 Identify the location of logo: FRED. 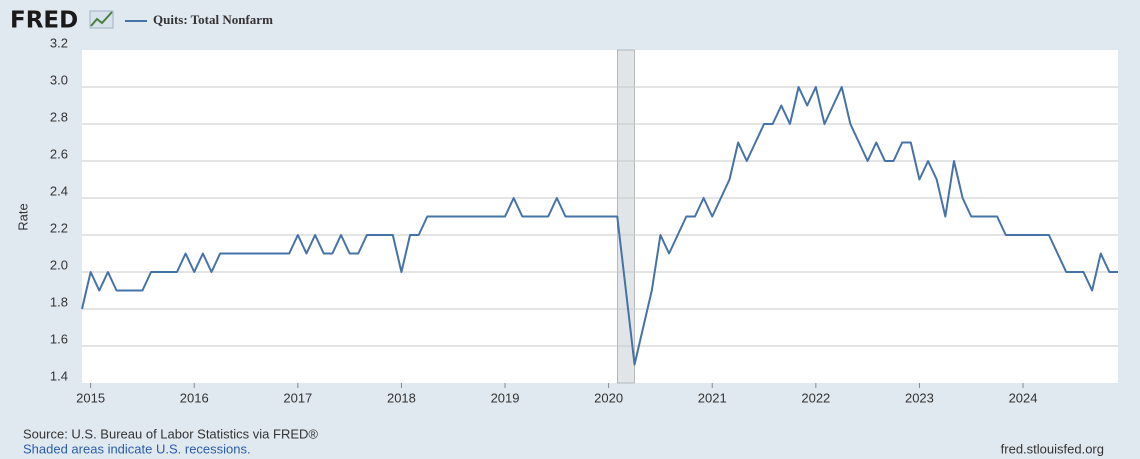
(44, 21).